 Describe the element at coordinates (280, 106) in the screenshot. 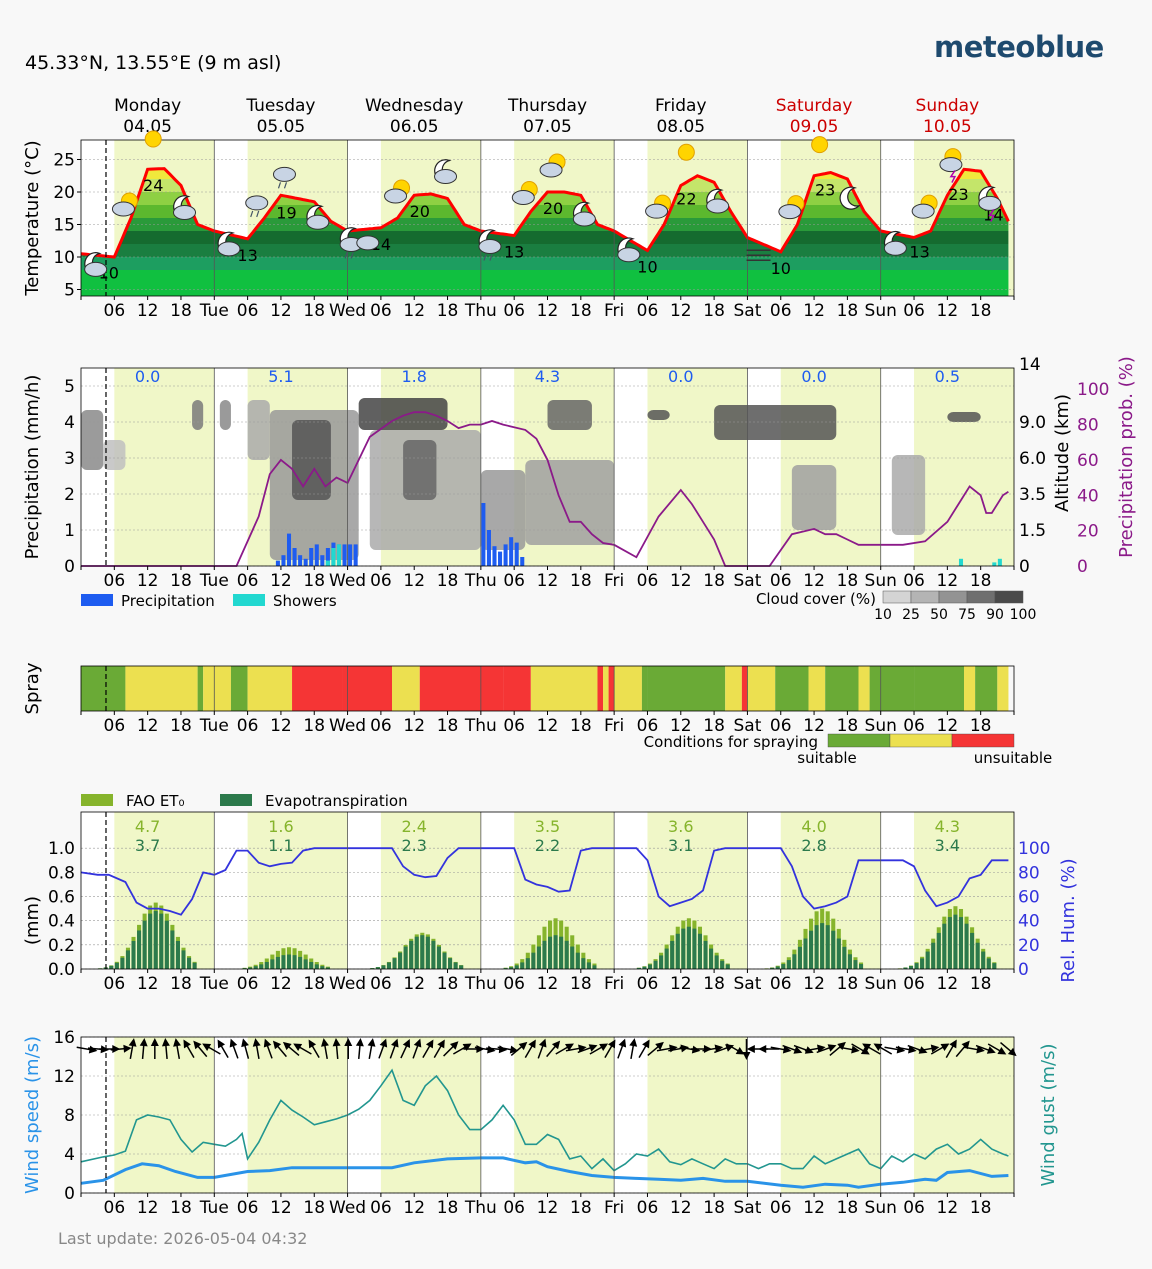

I see `day-name: Tuesday` at that location.